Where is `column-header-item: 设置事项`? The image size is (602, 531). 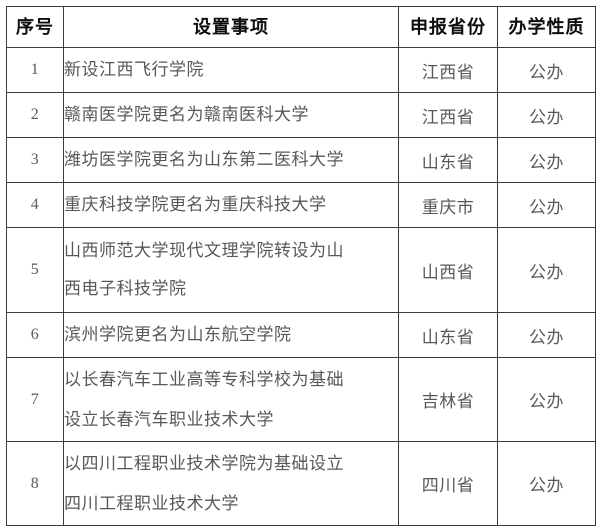
column-header-item: 设置事项 is located at coordinates (231, 27).